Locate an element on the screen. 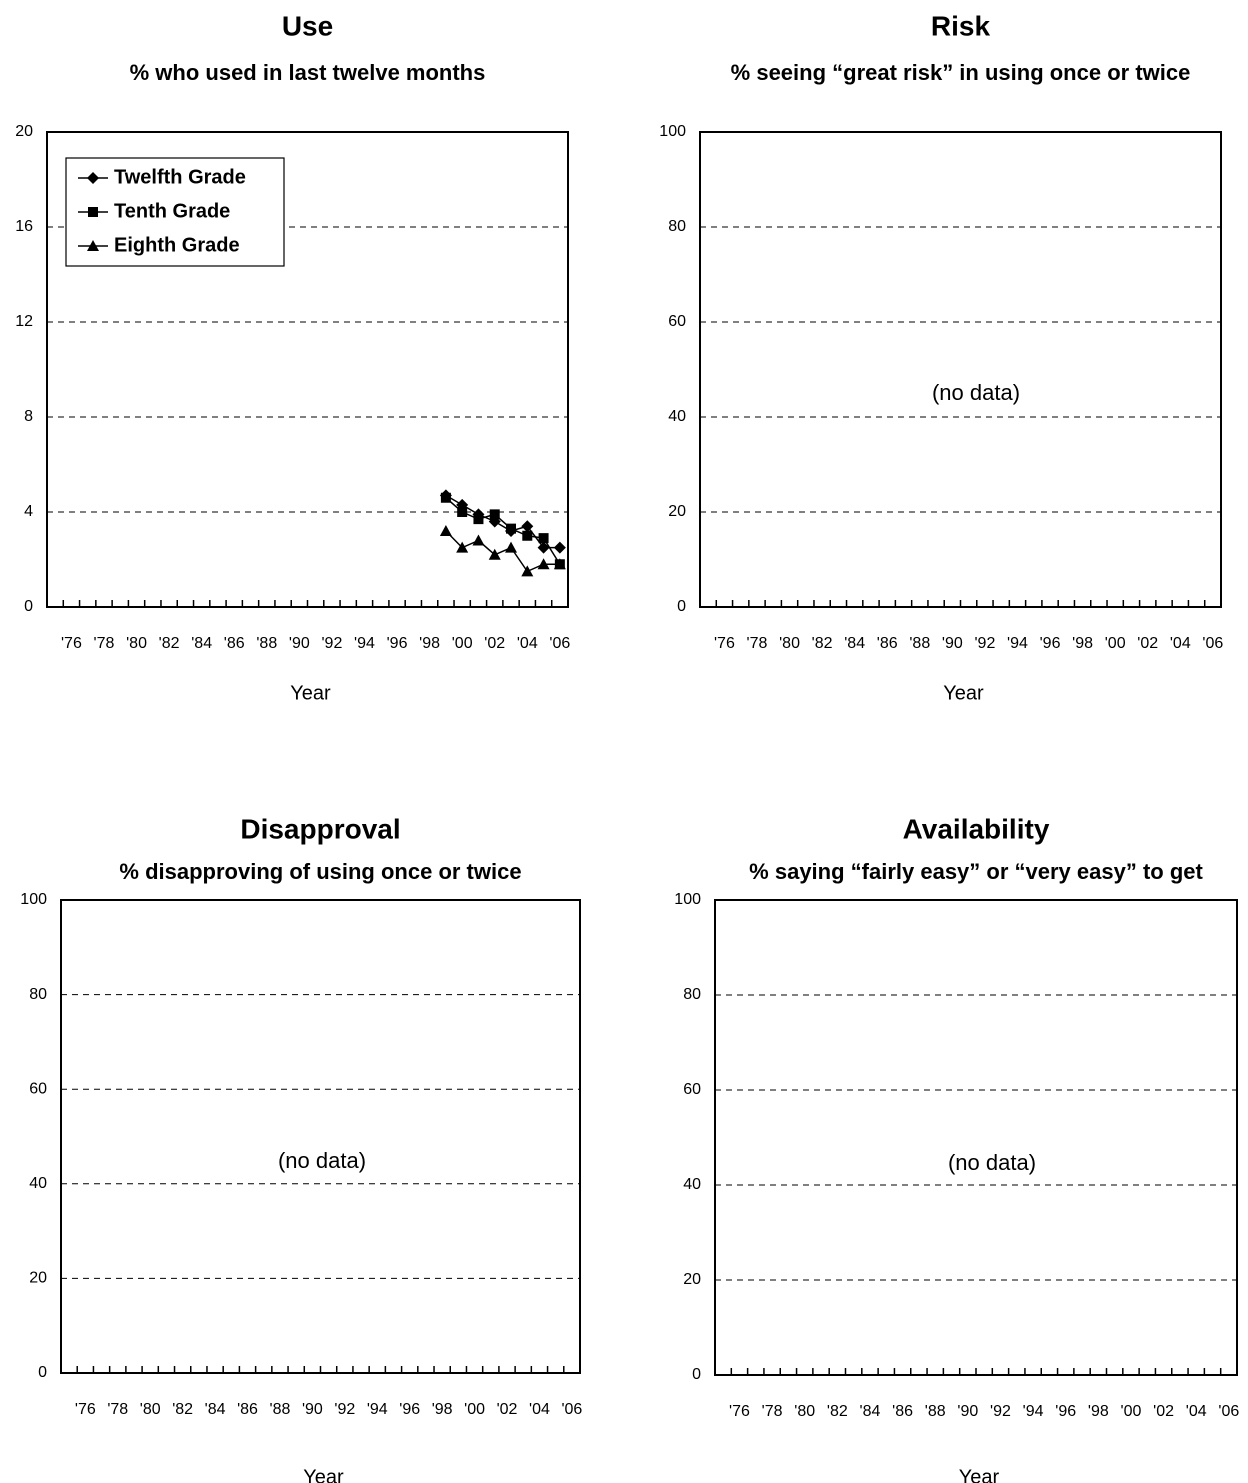  y-tick-label: 80 is located at coordinates (38, 994).